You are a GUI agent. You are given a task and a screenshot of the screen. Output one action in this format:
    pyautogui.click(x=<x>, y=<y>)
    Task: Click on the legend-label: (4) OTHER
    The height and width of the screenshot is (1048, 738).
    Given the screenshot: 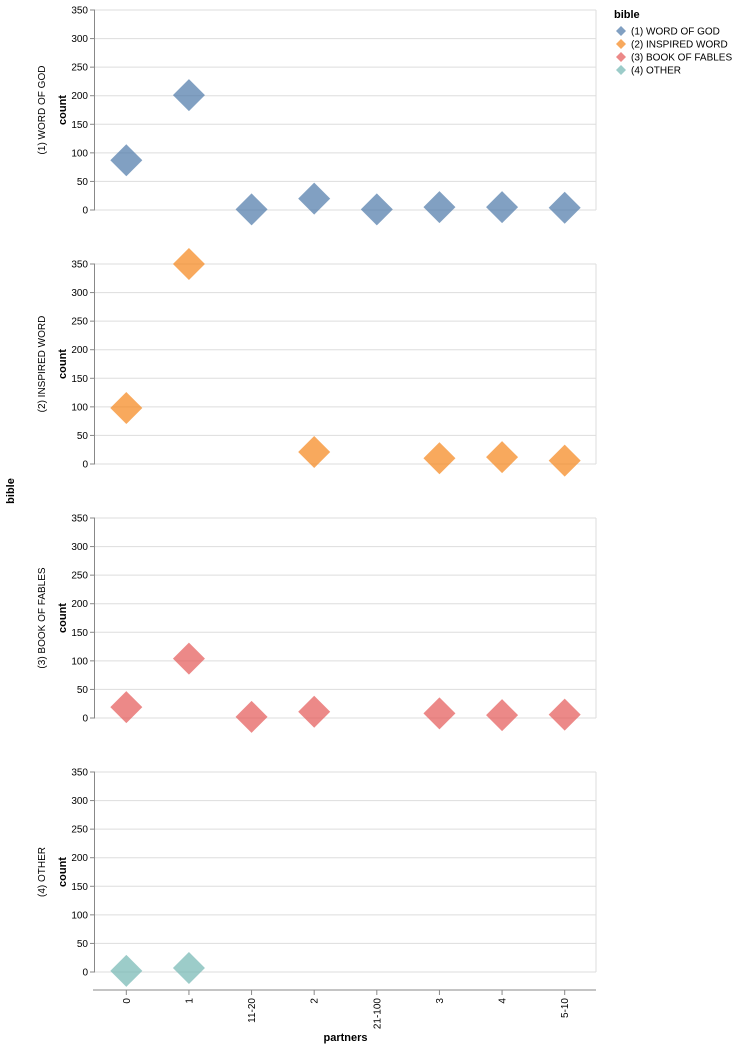 What is the action you would take?
    pyautogui.click(x=656, y=71)
    